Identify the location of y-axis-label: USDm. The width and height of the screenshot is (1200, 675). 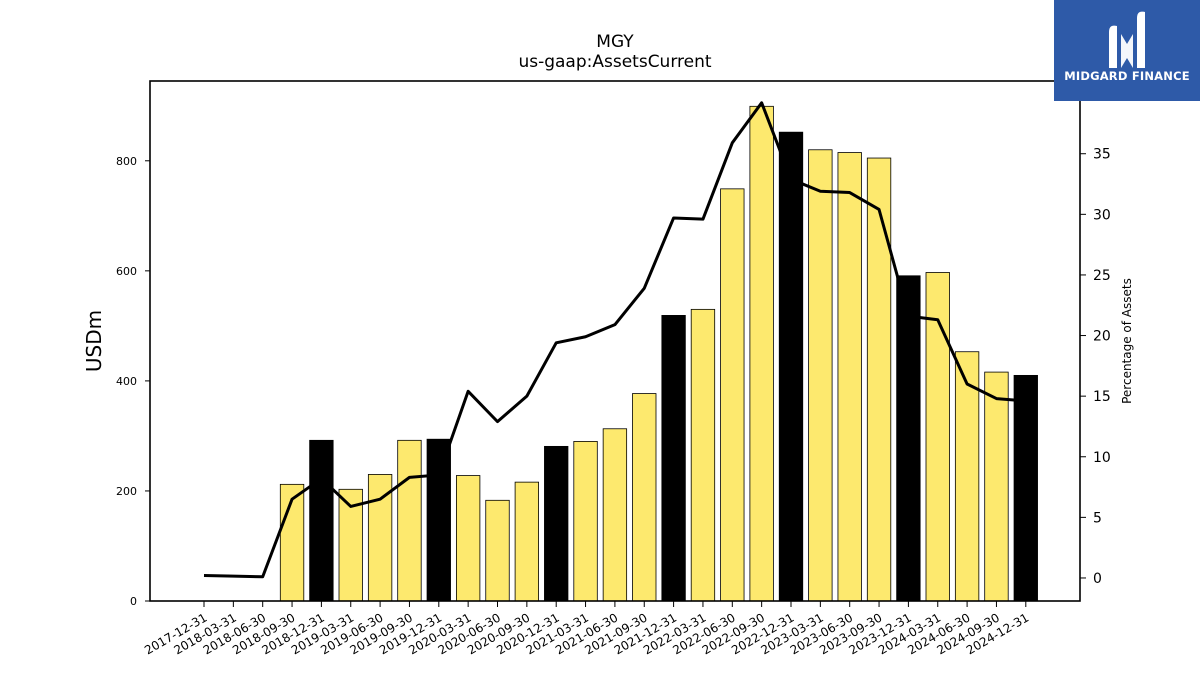
(94, 341).